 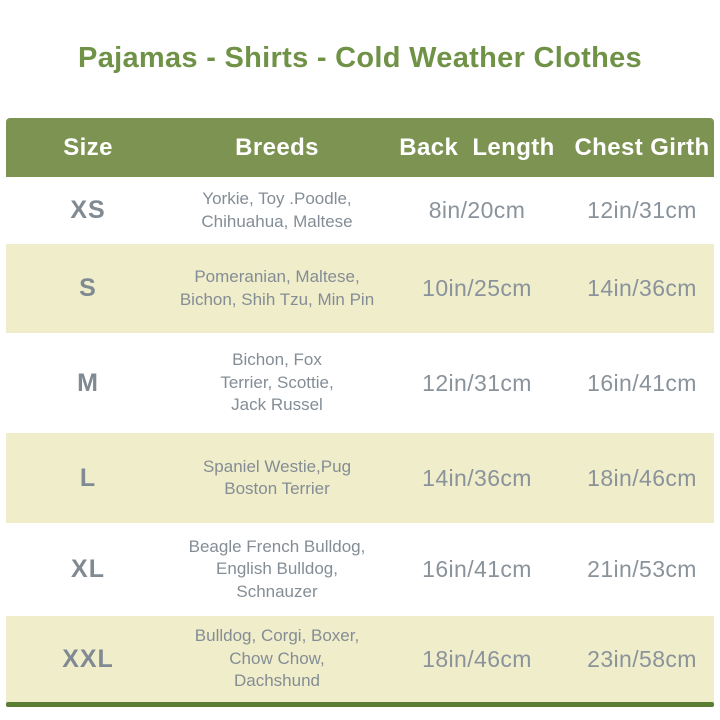 What do you see at coordinates (477, 382) in the screenshot?
I see `back-length-cell: 12in/31cm` at bounding box center [477, 382].